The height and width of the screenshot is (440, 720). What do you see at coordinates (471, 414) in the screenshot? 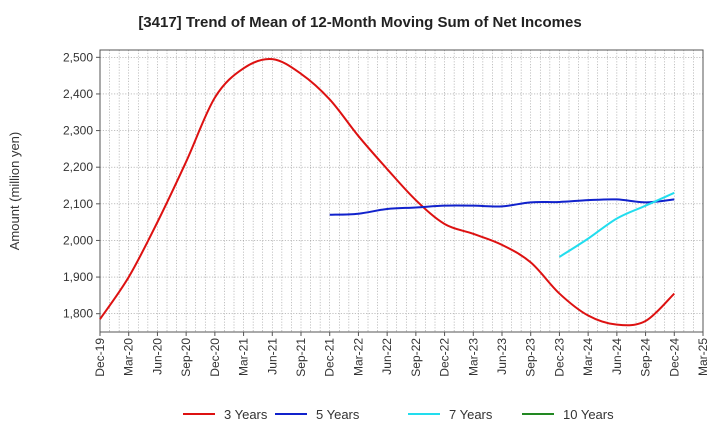
I see `legend-label: 7 Years` at bounding box center [471, 414].